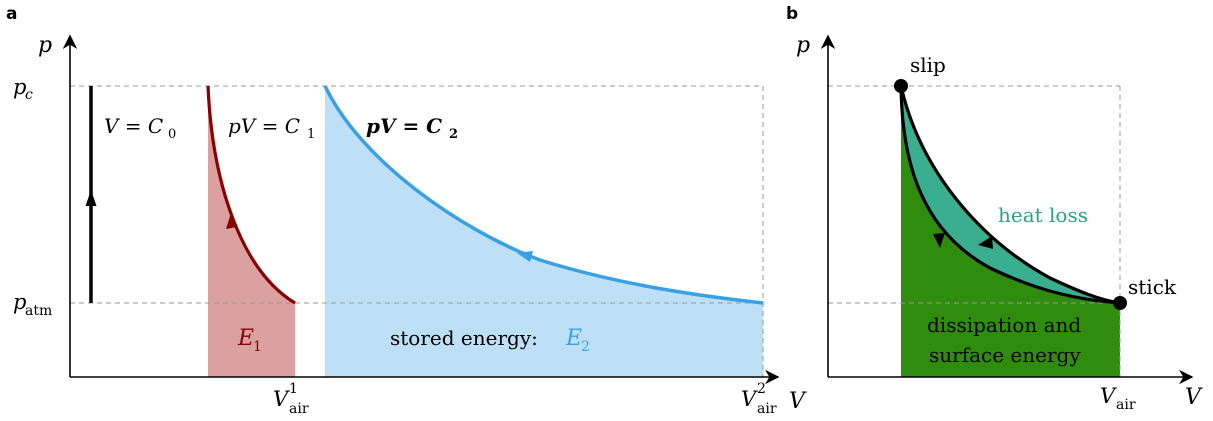 The height and width of the screenshot is (421, 1213). What do you see at coordinates (231, 221) in the screenshot?
I see `isotherm-c1-arrow-icon` at bounding box center [231, 221].